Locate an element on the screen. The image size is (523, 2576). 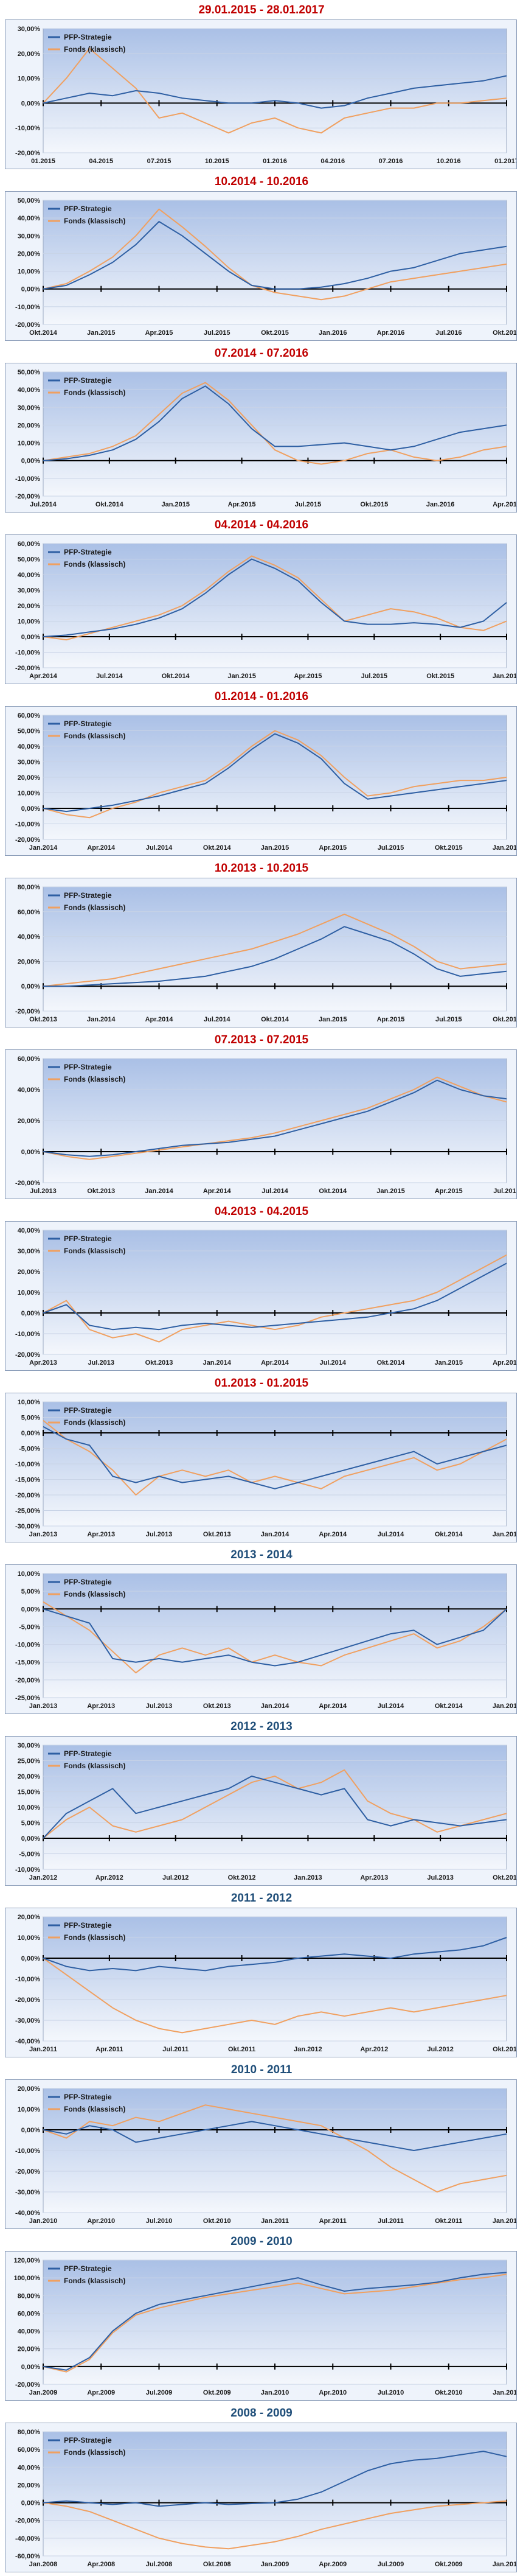
x-tick-label: 07.2016 is located at coordinates (391, 161).